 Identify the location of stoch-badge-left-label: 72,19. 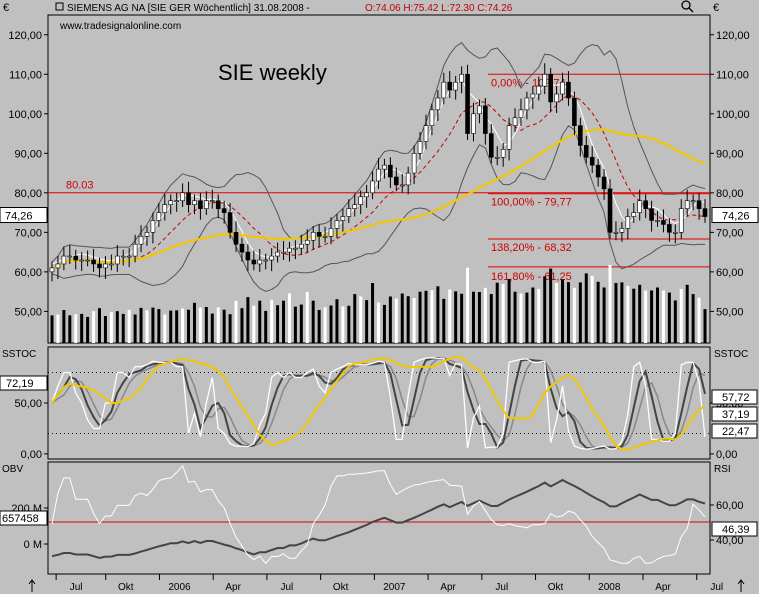
(20, 384).